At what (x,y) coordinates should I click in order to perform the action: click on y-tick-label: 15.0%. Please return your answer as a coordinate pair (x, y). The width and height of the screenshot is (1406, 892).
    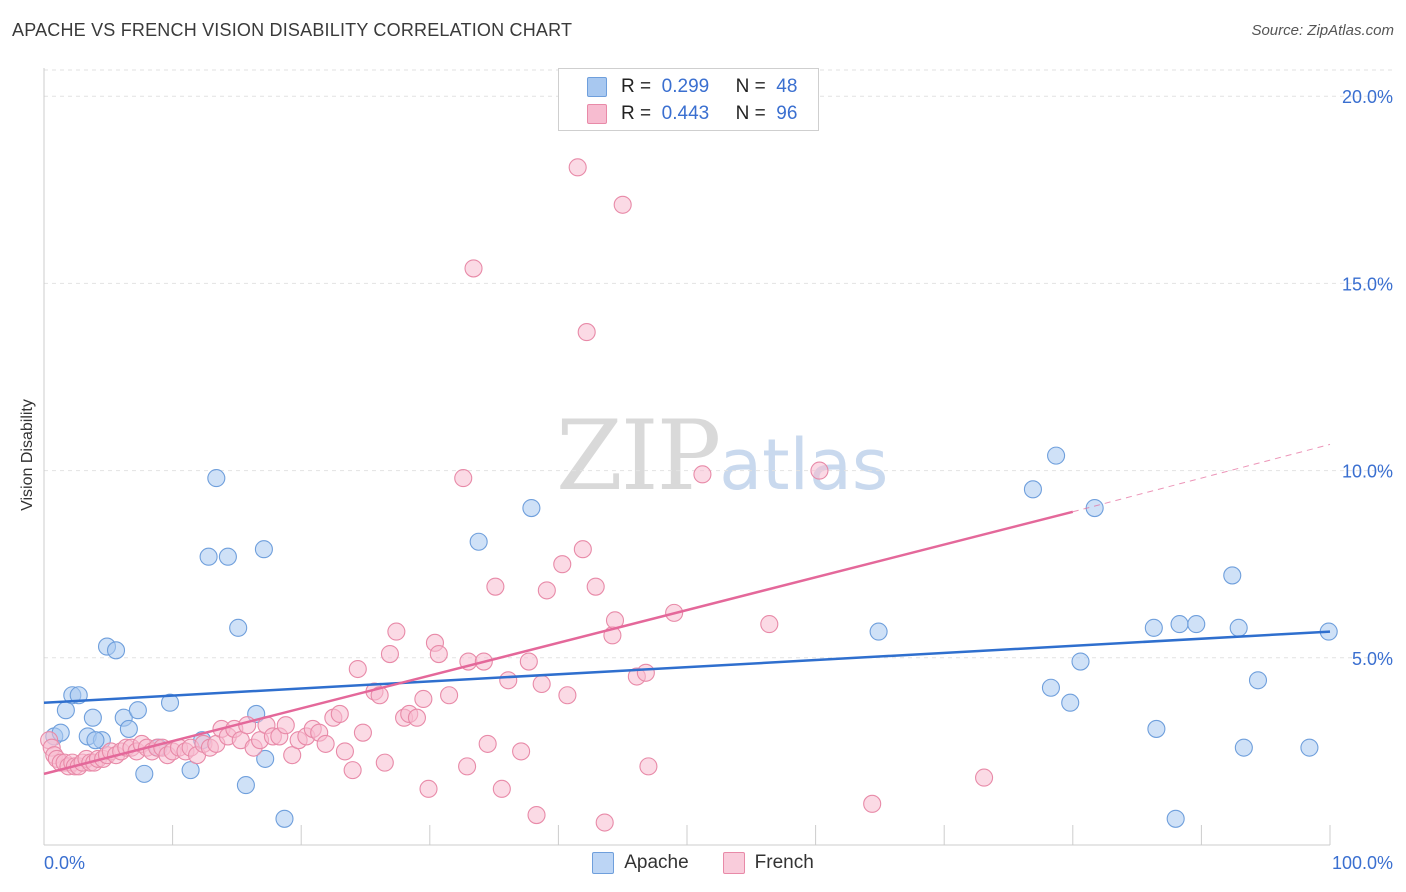
    Looking at the image, I should click on (1367, 284).